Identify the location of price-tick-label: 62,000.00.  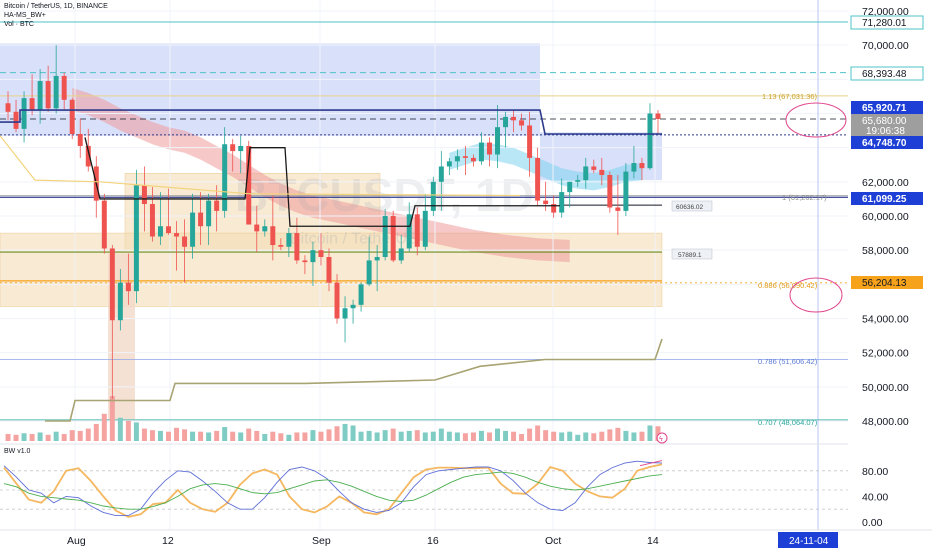
(885, 183).